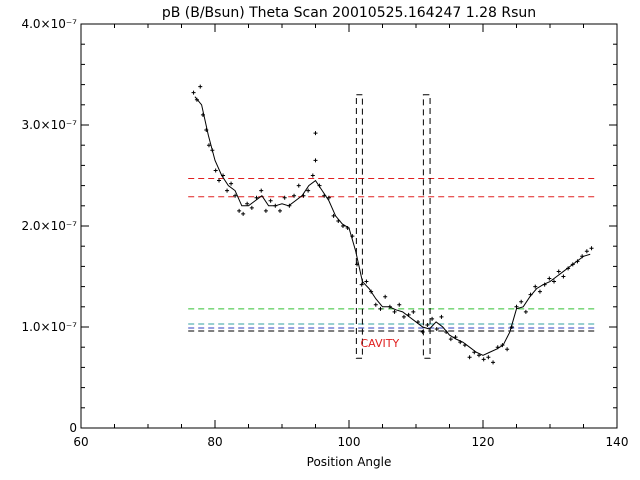 This screenshot has width=640, height=480. Describe the element at coordinates (80, 442) in the screenshot. I see `x-tick-label: 60` at that location.